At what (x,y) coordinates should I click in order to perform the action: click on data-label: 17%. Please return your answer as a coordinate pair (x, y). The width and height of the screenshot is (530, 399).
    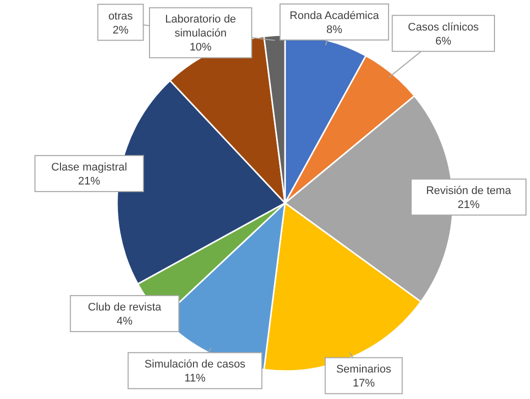
    Looking at the image, I should click on (363, 384).